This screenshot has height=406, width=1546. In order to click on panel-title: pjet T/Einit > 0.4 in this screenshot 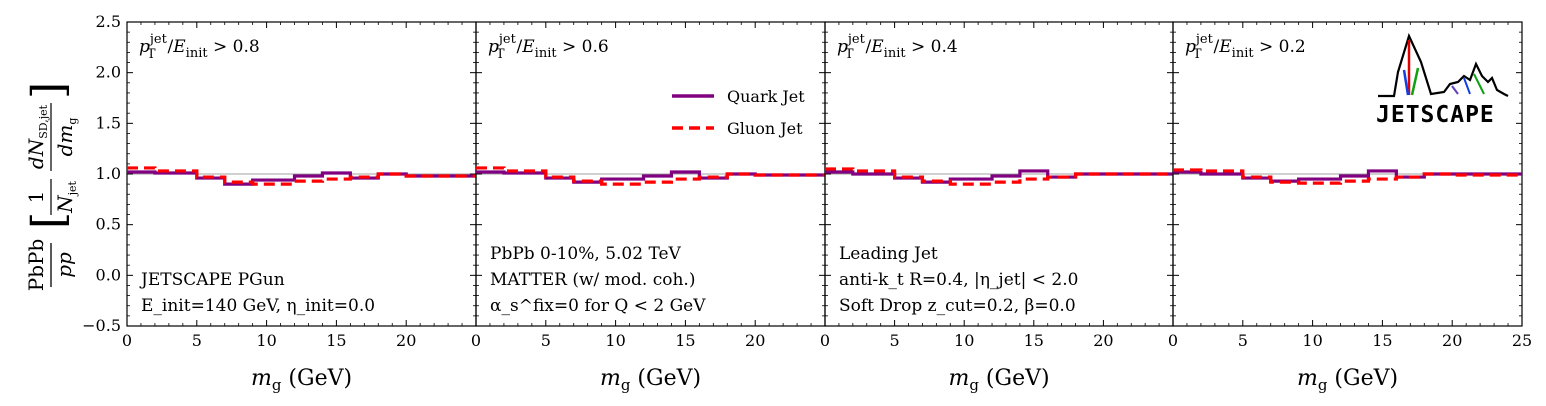, I will do `click(897, 47)`.